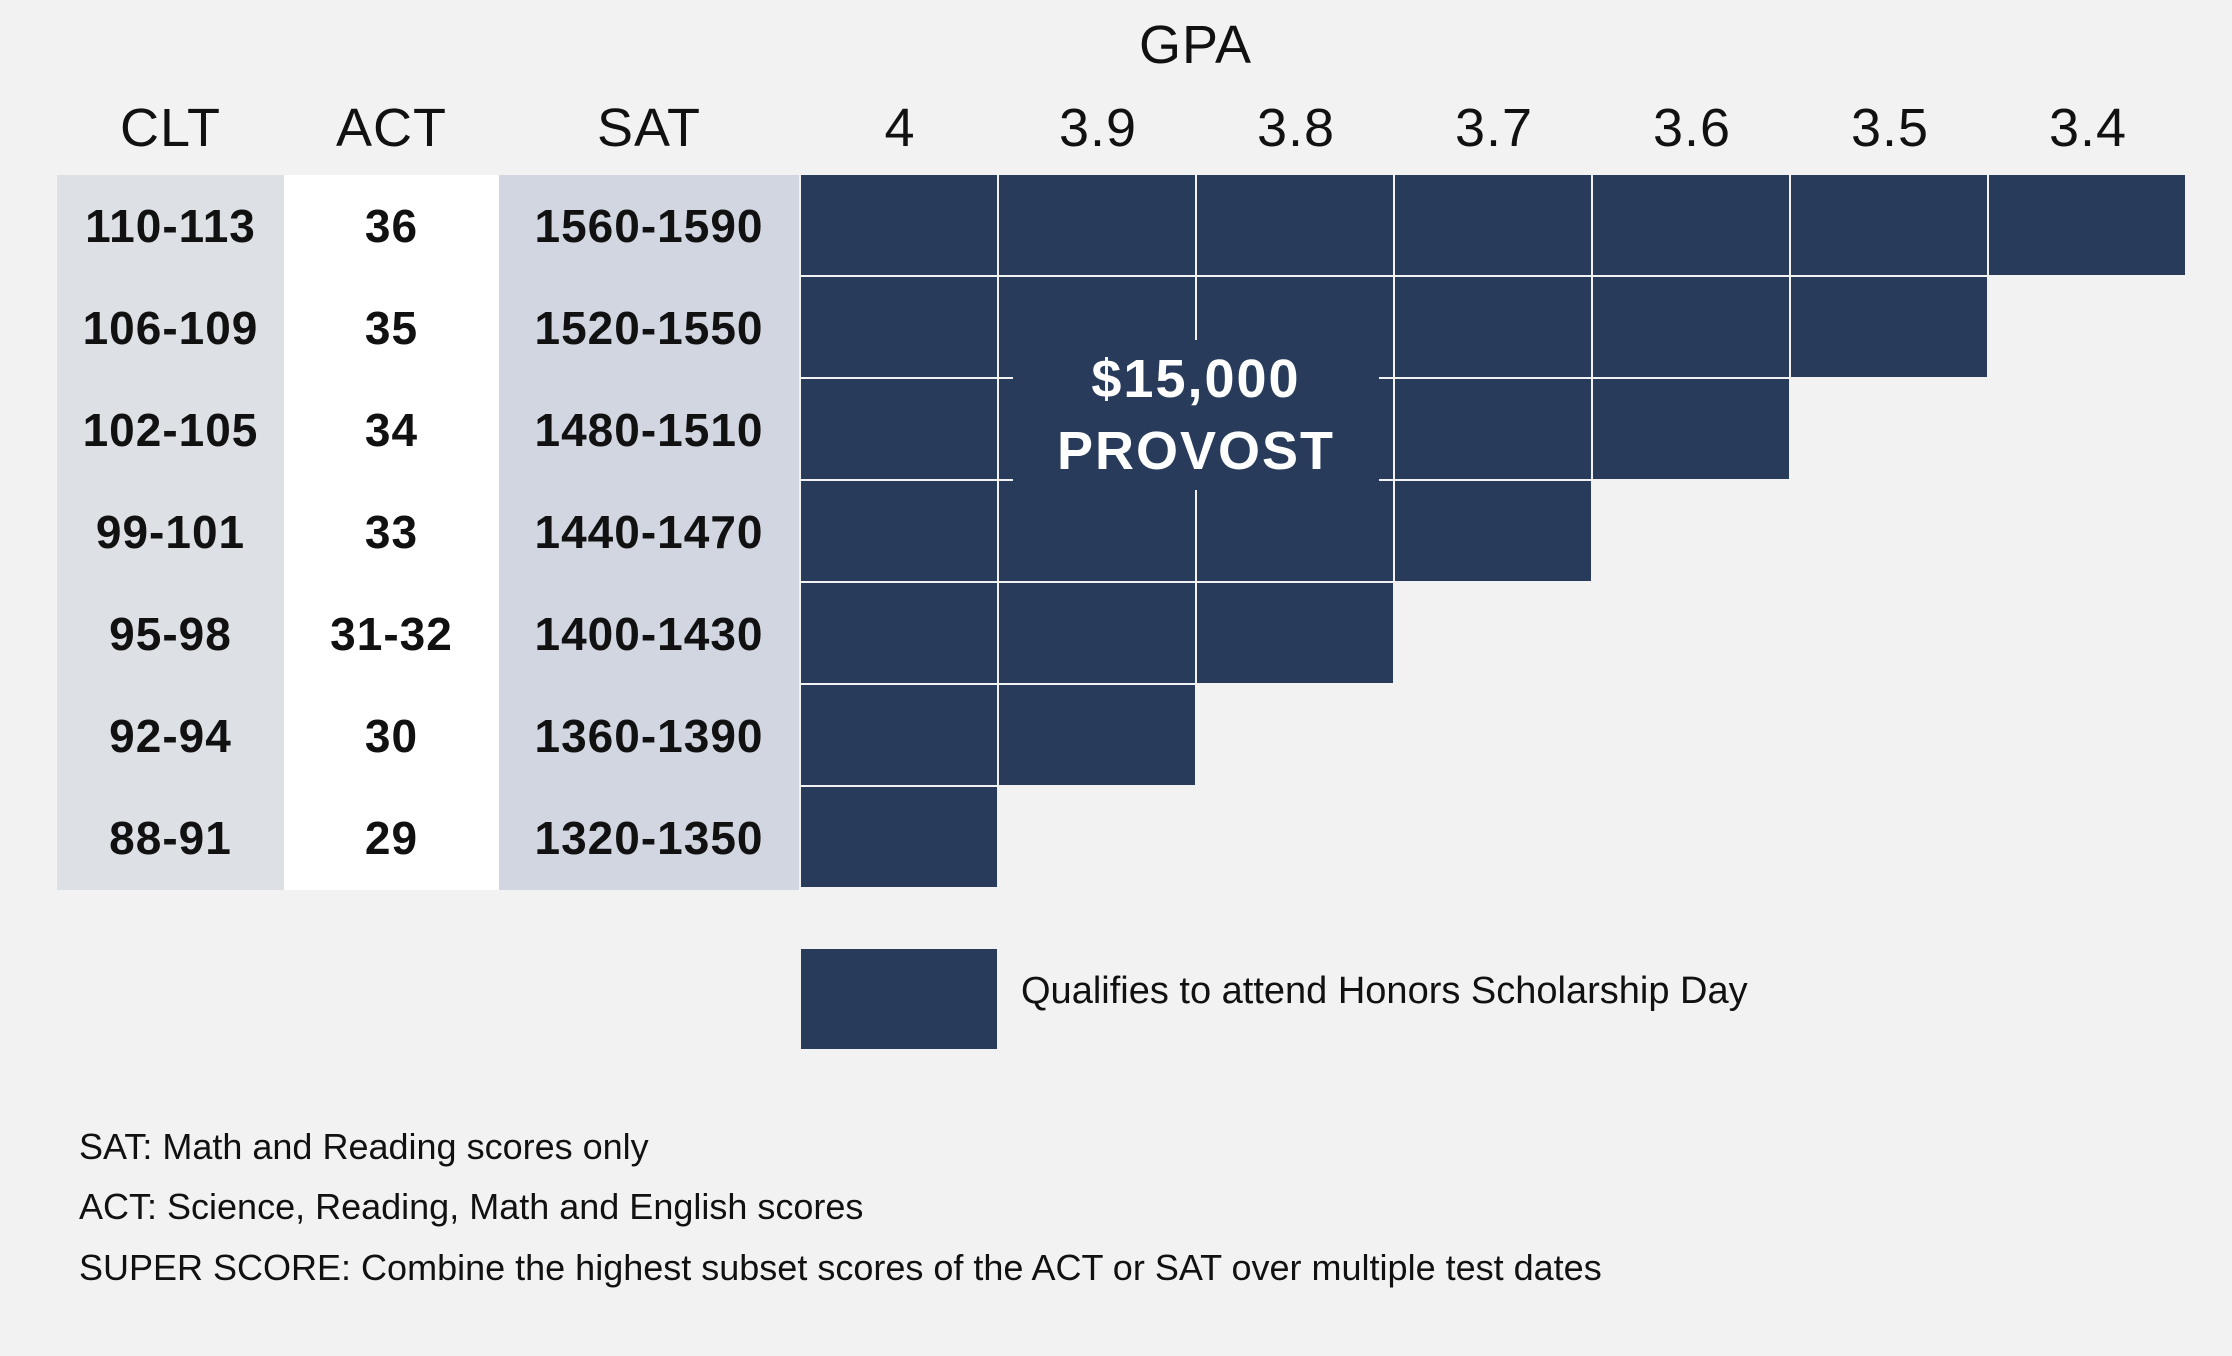  Describe the element at coordinates (170, 430) in the screenshot. I see `clt-score-cell: 102-105` at that location.